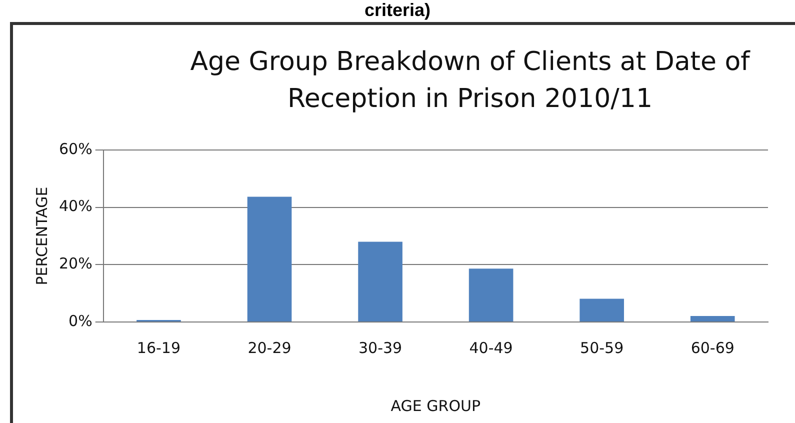  I want to click on x-tick-label: 20-29, so click(270, 347).